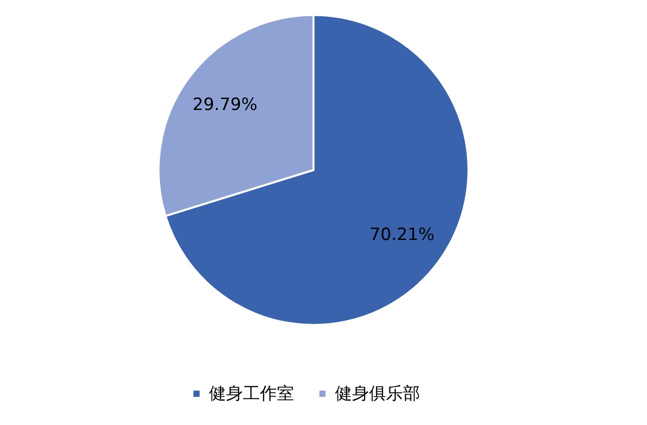  What do you see at coordinates (377, 394) in the screenshot?
I see `legend-label: 健身俱乐部` at bounding box center [377, 394].